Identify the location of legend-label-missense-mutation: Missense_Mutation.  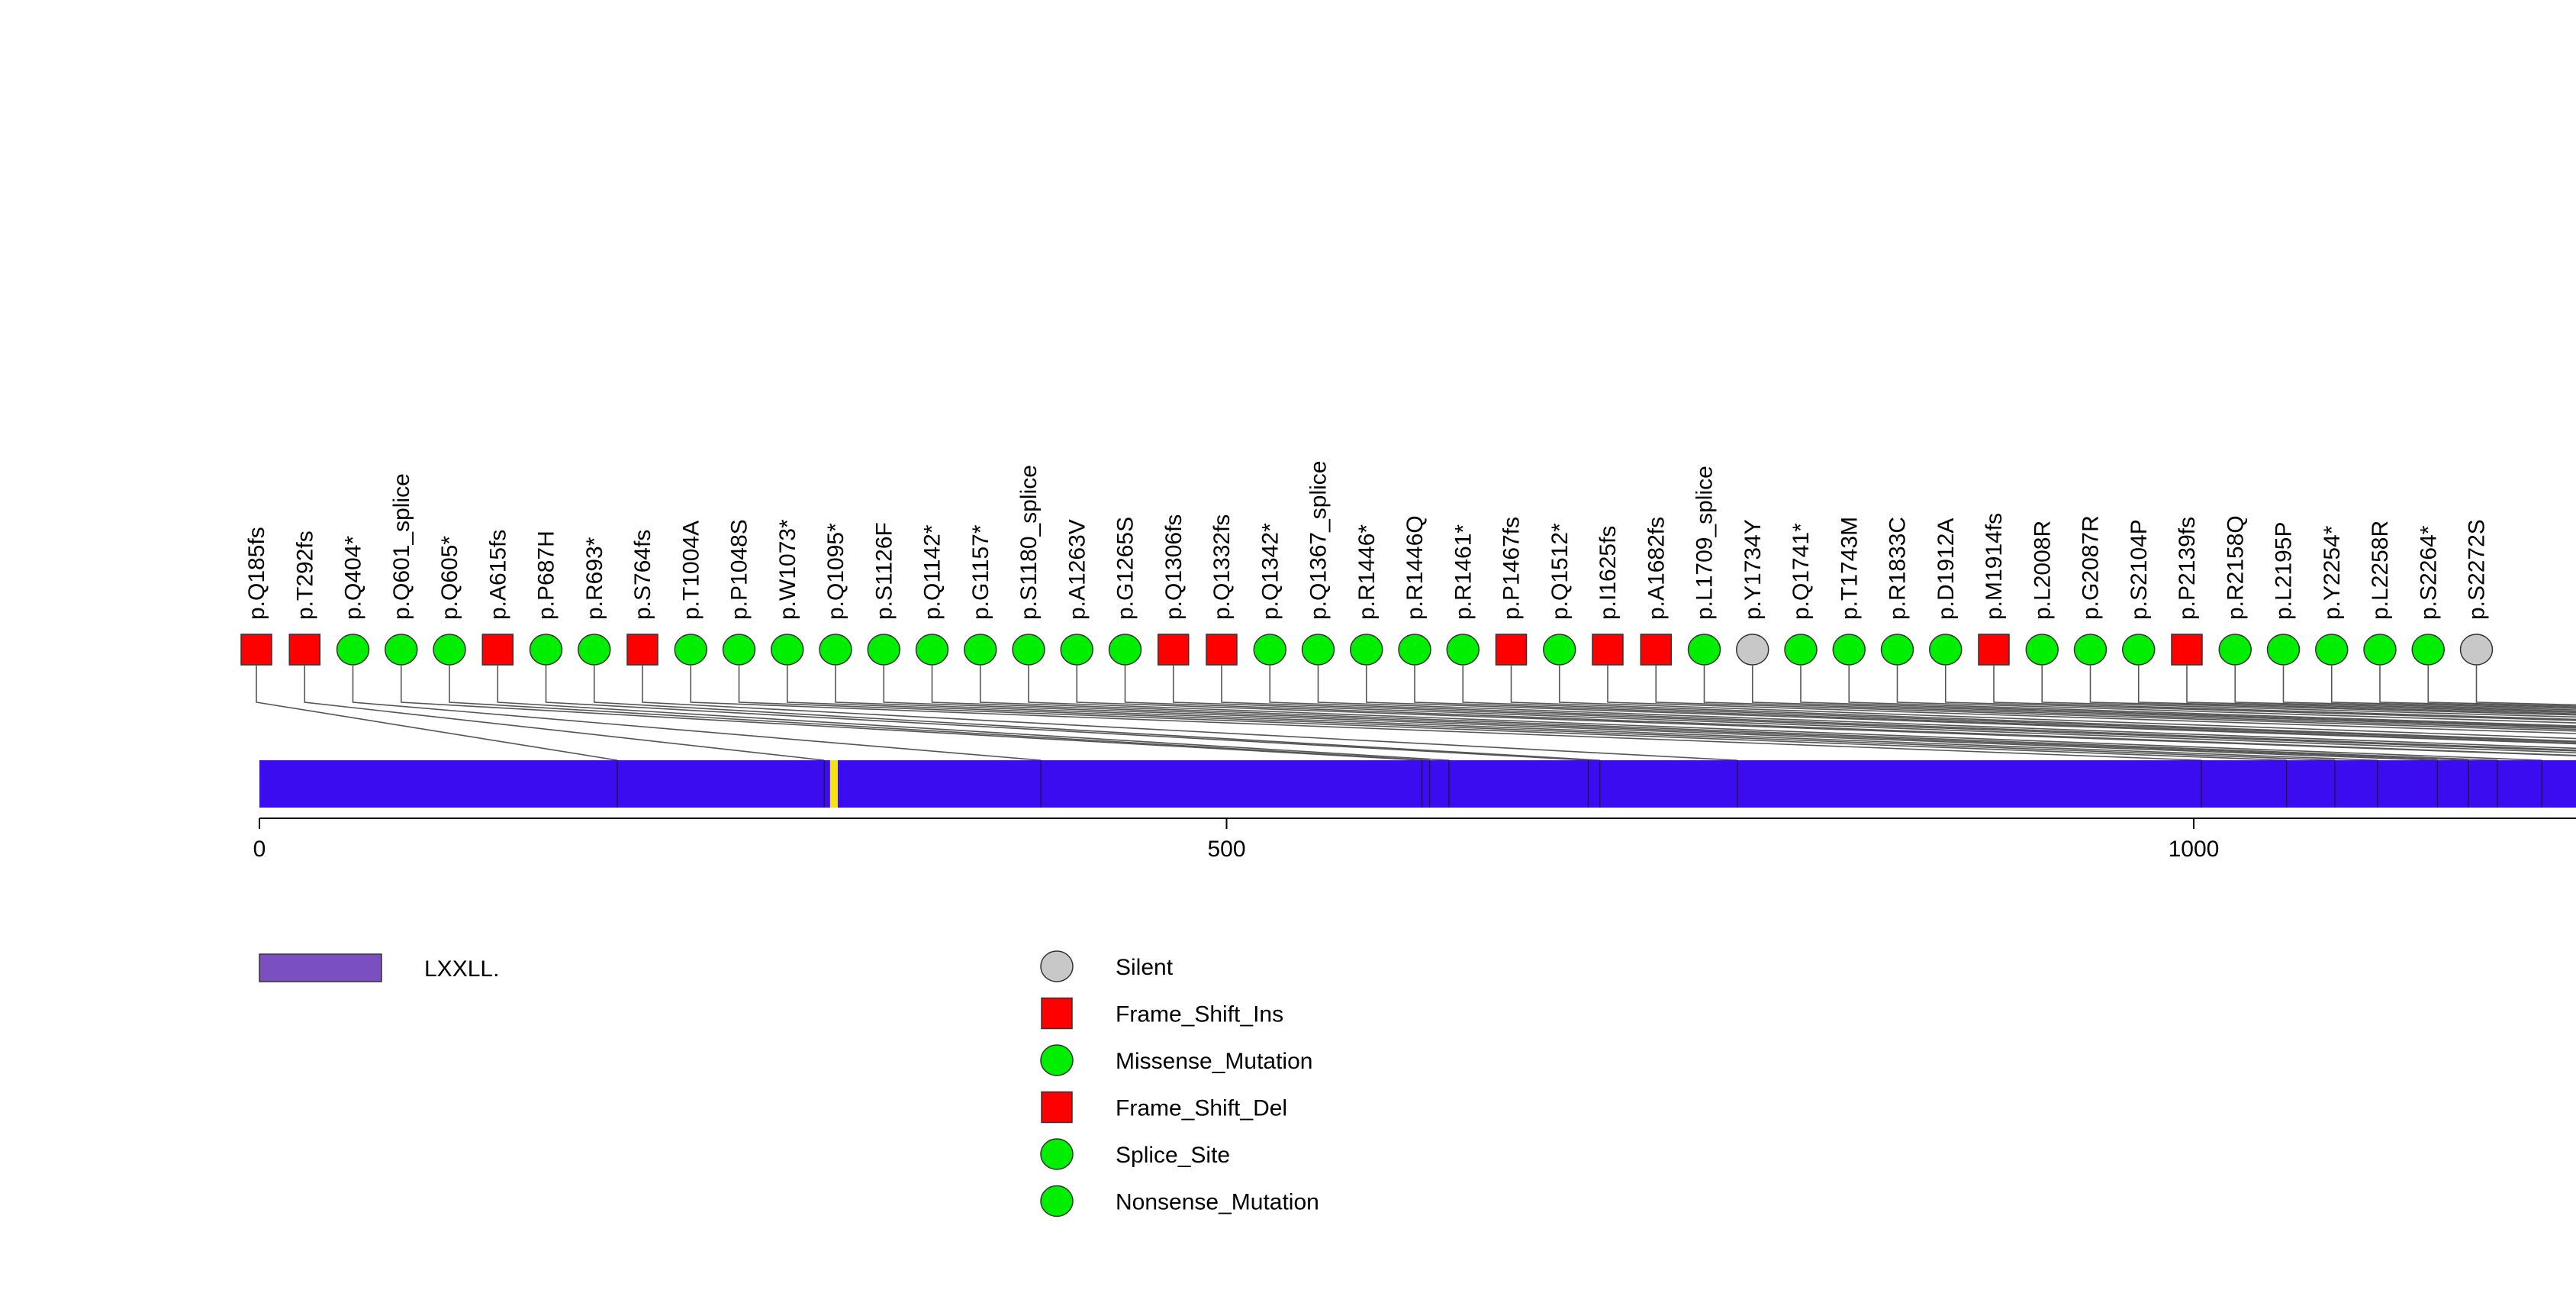
(1214, 1062).